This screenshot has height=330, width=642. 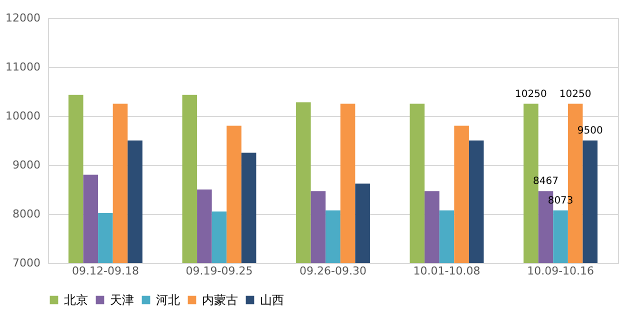 What do you see at coordinates (26, 165) in the screenshot?
I see `y-tick-label: 9000` at bounding box center [26, 165].